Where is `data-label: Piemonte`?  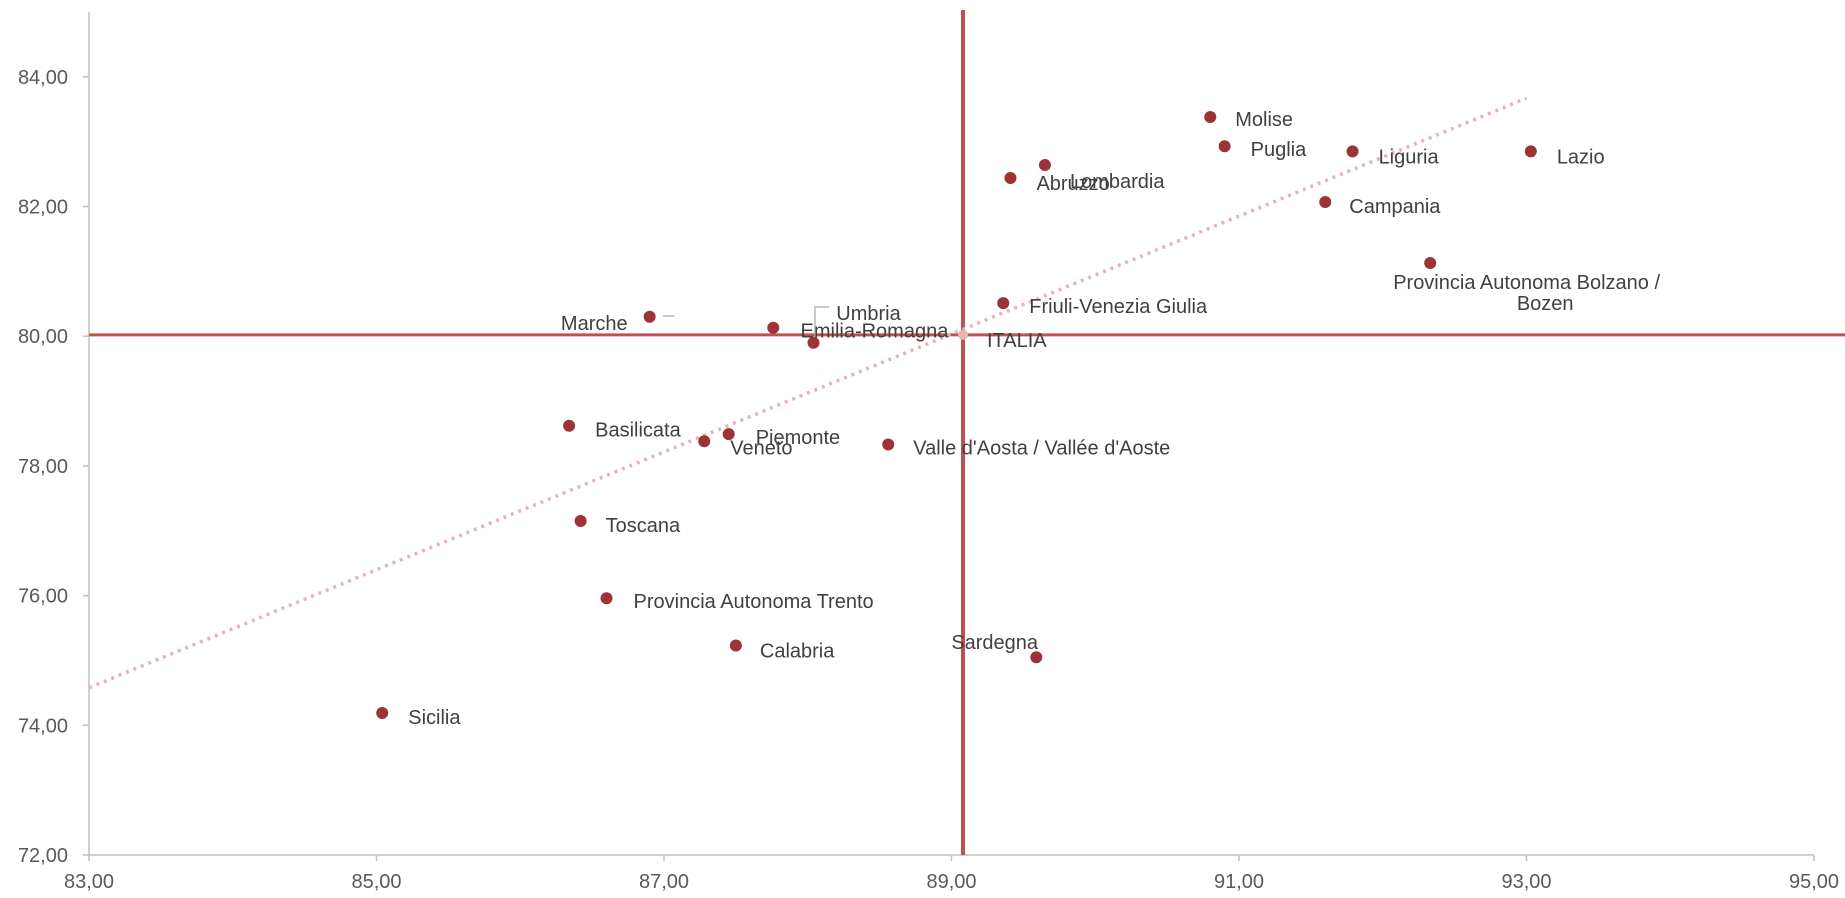 data-label: Piemonte is located at coordinates (798, 438).